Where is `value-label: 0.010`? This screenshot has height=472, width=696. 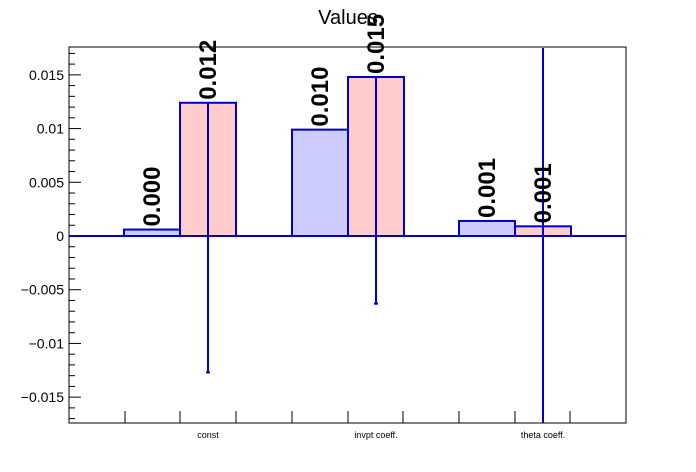
value-label: 0.010 is located at coordinates (320, 97).